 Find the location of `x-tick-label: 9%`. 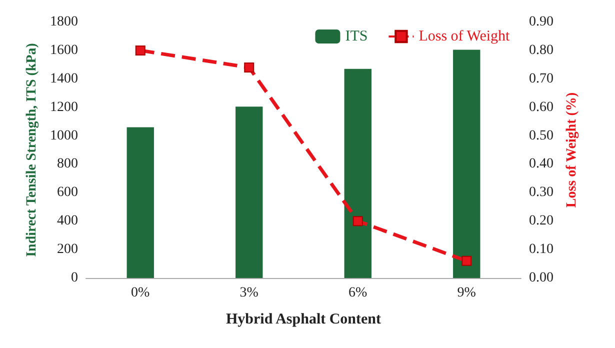

x-tick-label: 9% is located at coordinates (466, 293).